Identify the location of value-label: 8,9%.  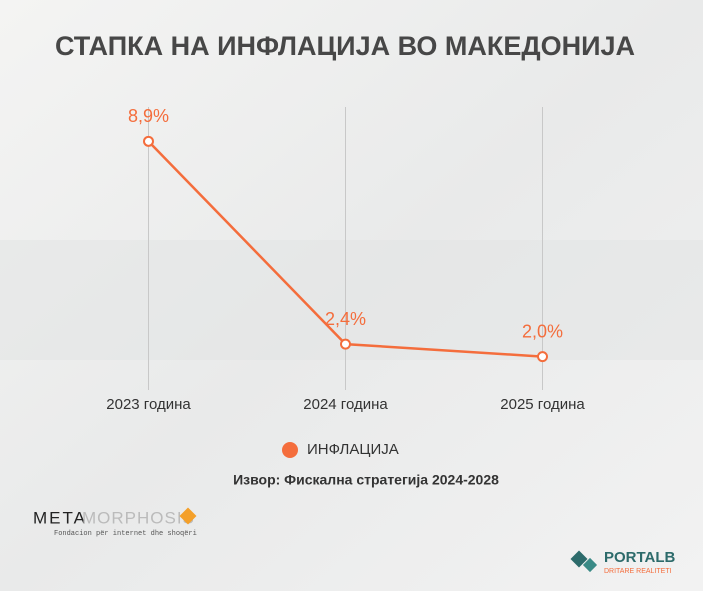
(148, 116).